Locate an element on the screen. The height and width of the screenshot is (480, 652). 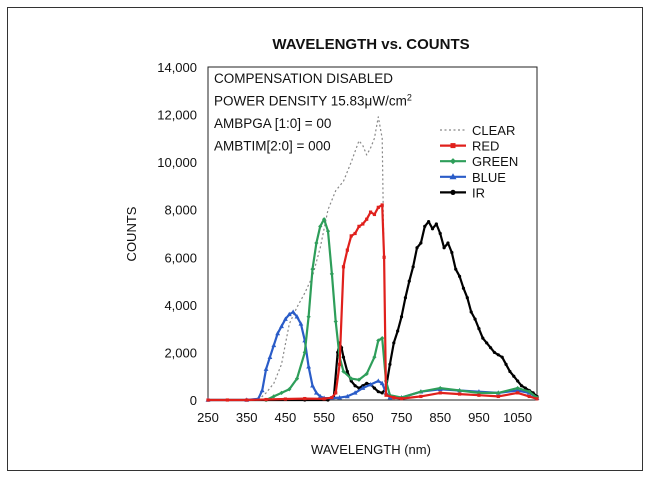
x-tick-label: 1050 is located at coordinates (517, 417).